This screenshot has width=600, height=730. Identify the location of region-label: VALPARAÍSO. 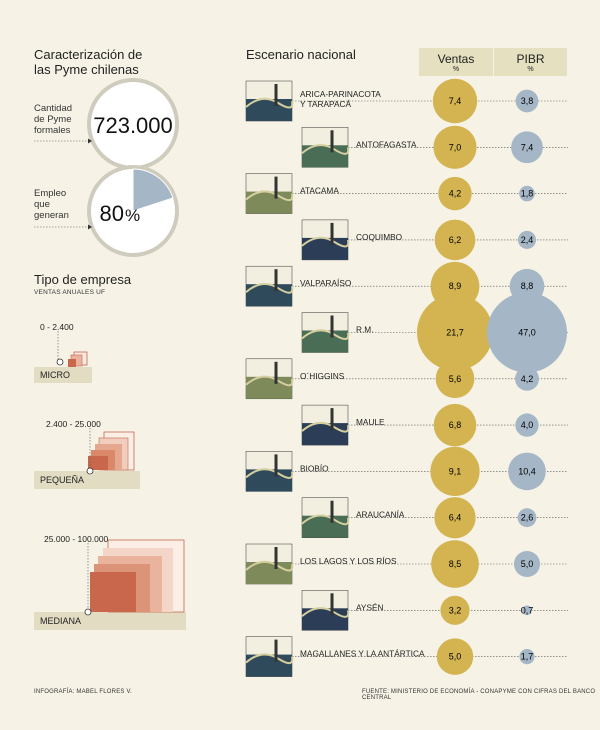
(326, 283).